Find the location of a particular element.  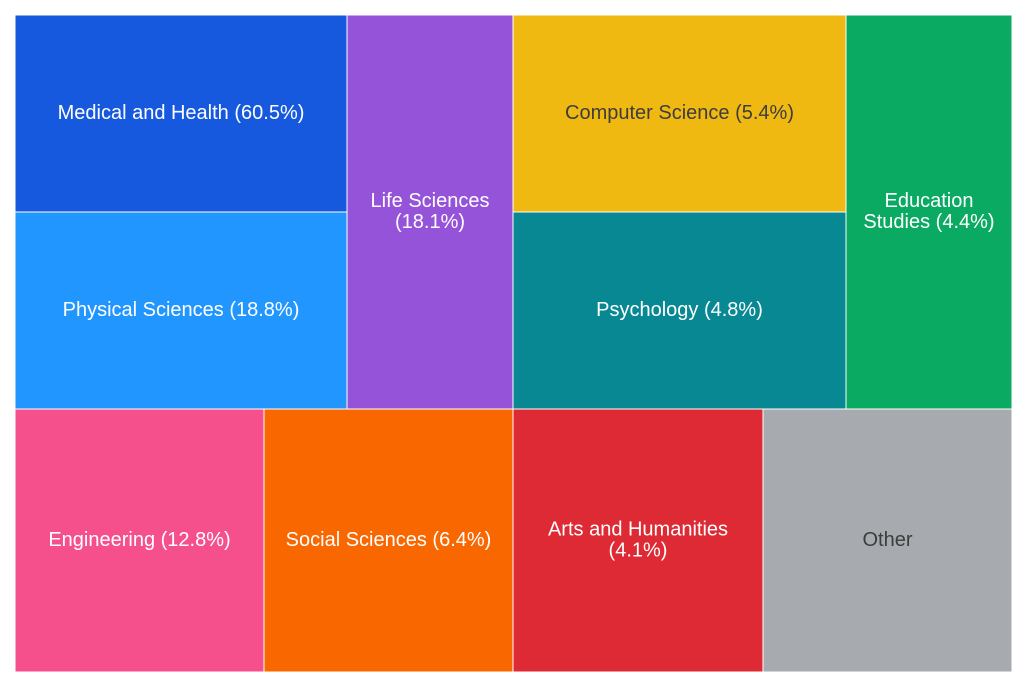

tile-label-engineering: Engineering (12.8%) is located at coordinates (139, 540).